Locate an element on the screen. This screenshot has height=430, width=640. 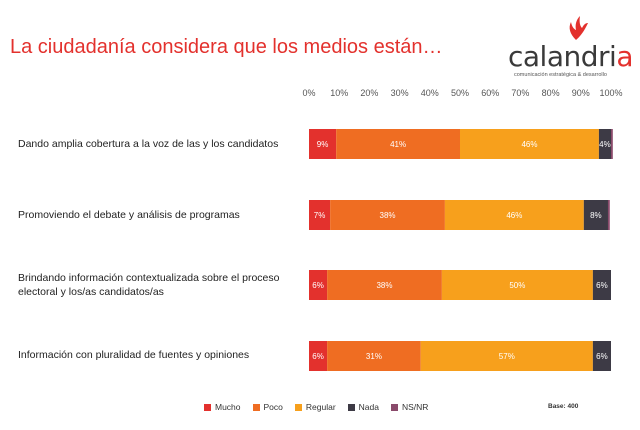
bar-data-label: 4% is located at coordinates (605, 144).